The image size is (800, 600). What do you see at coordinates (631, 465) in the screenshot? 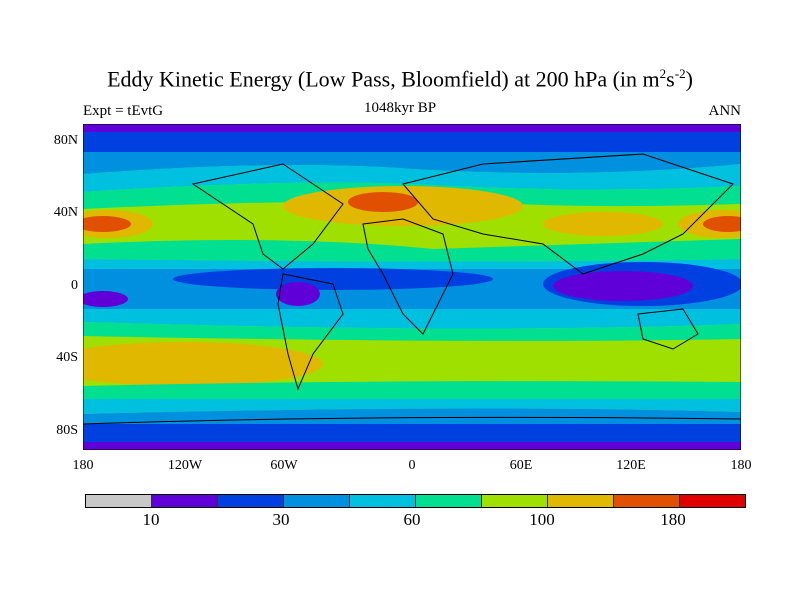
I see `x-tick-label: 120E` at bounding box center [631, 465].